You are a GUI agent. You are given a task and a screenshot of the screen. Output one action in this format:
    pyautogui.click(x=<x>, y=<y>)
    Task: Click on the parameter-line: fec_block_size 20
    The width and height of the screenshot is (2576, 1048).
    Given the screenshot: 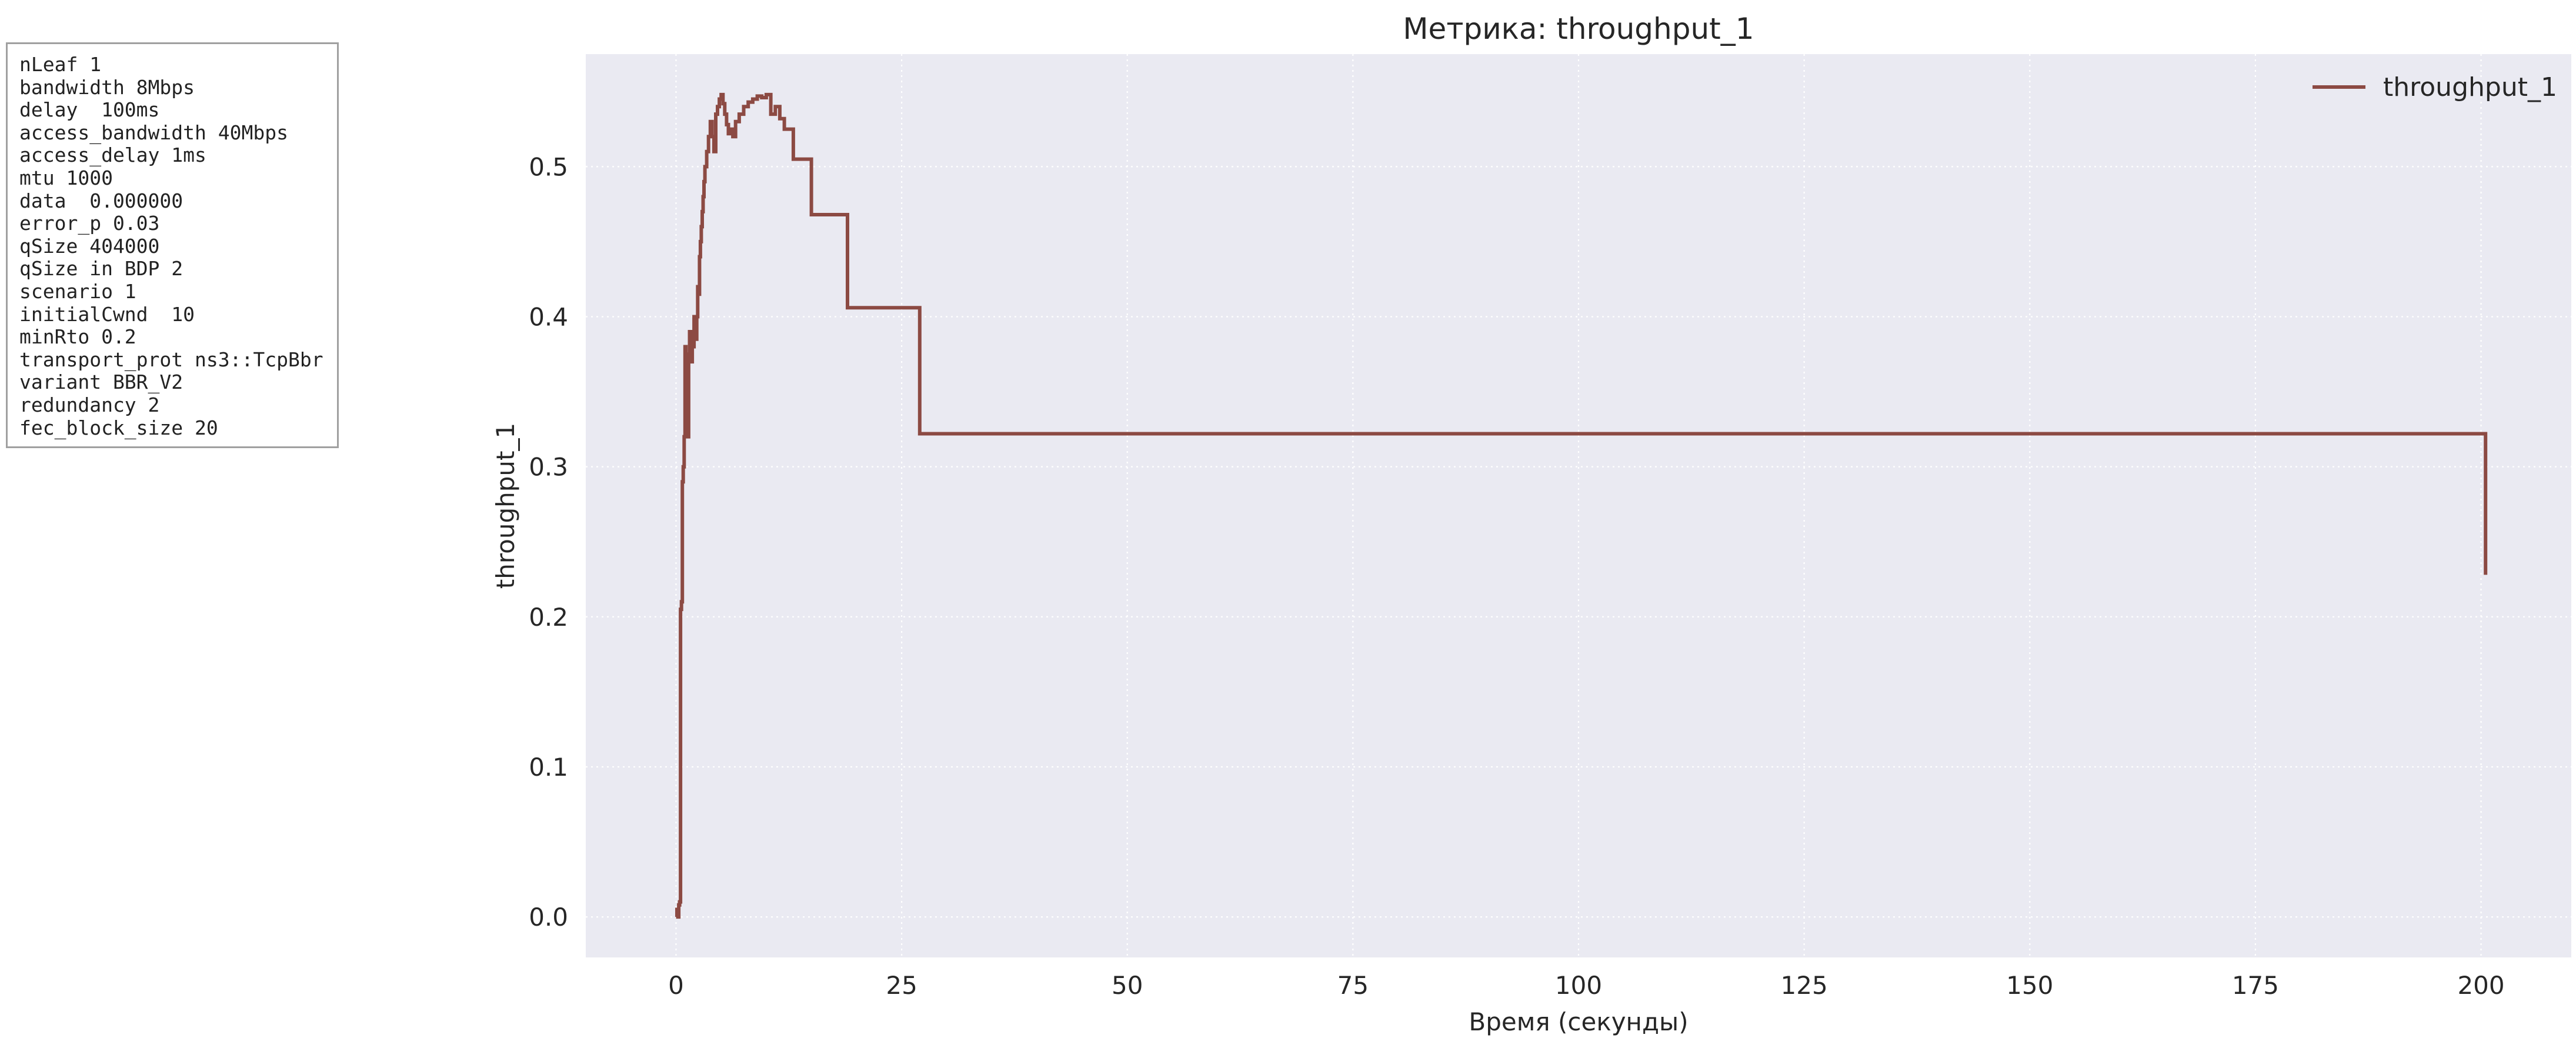 What is the action you would take?
    pyautogui.click(x=118, y=427)
    